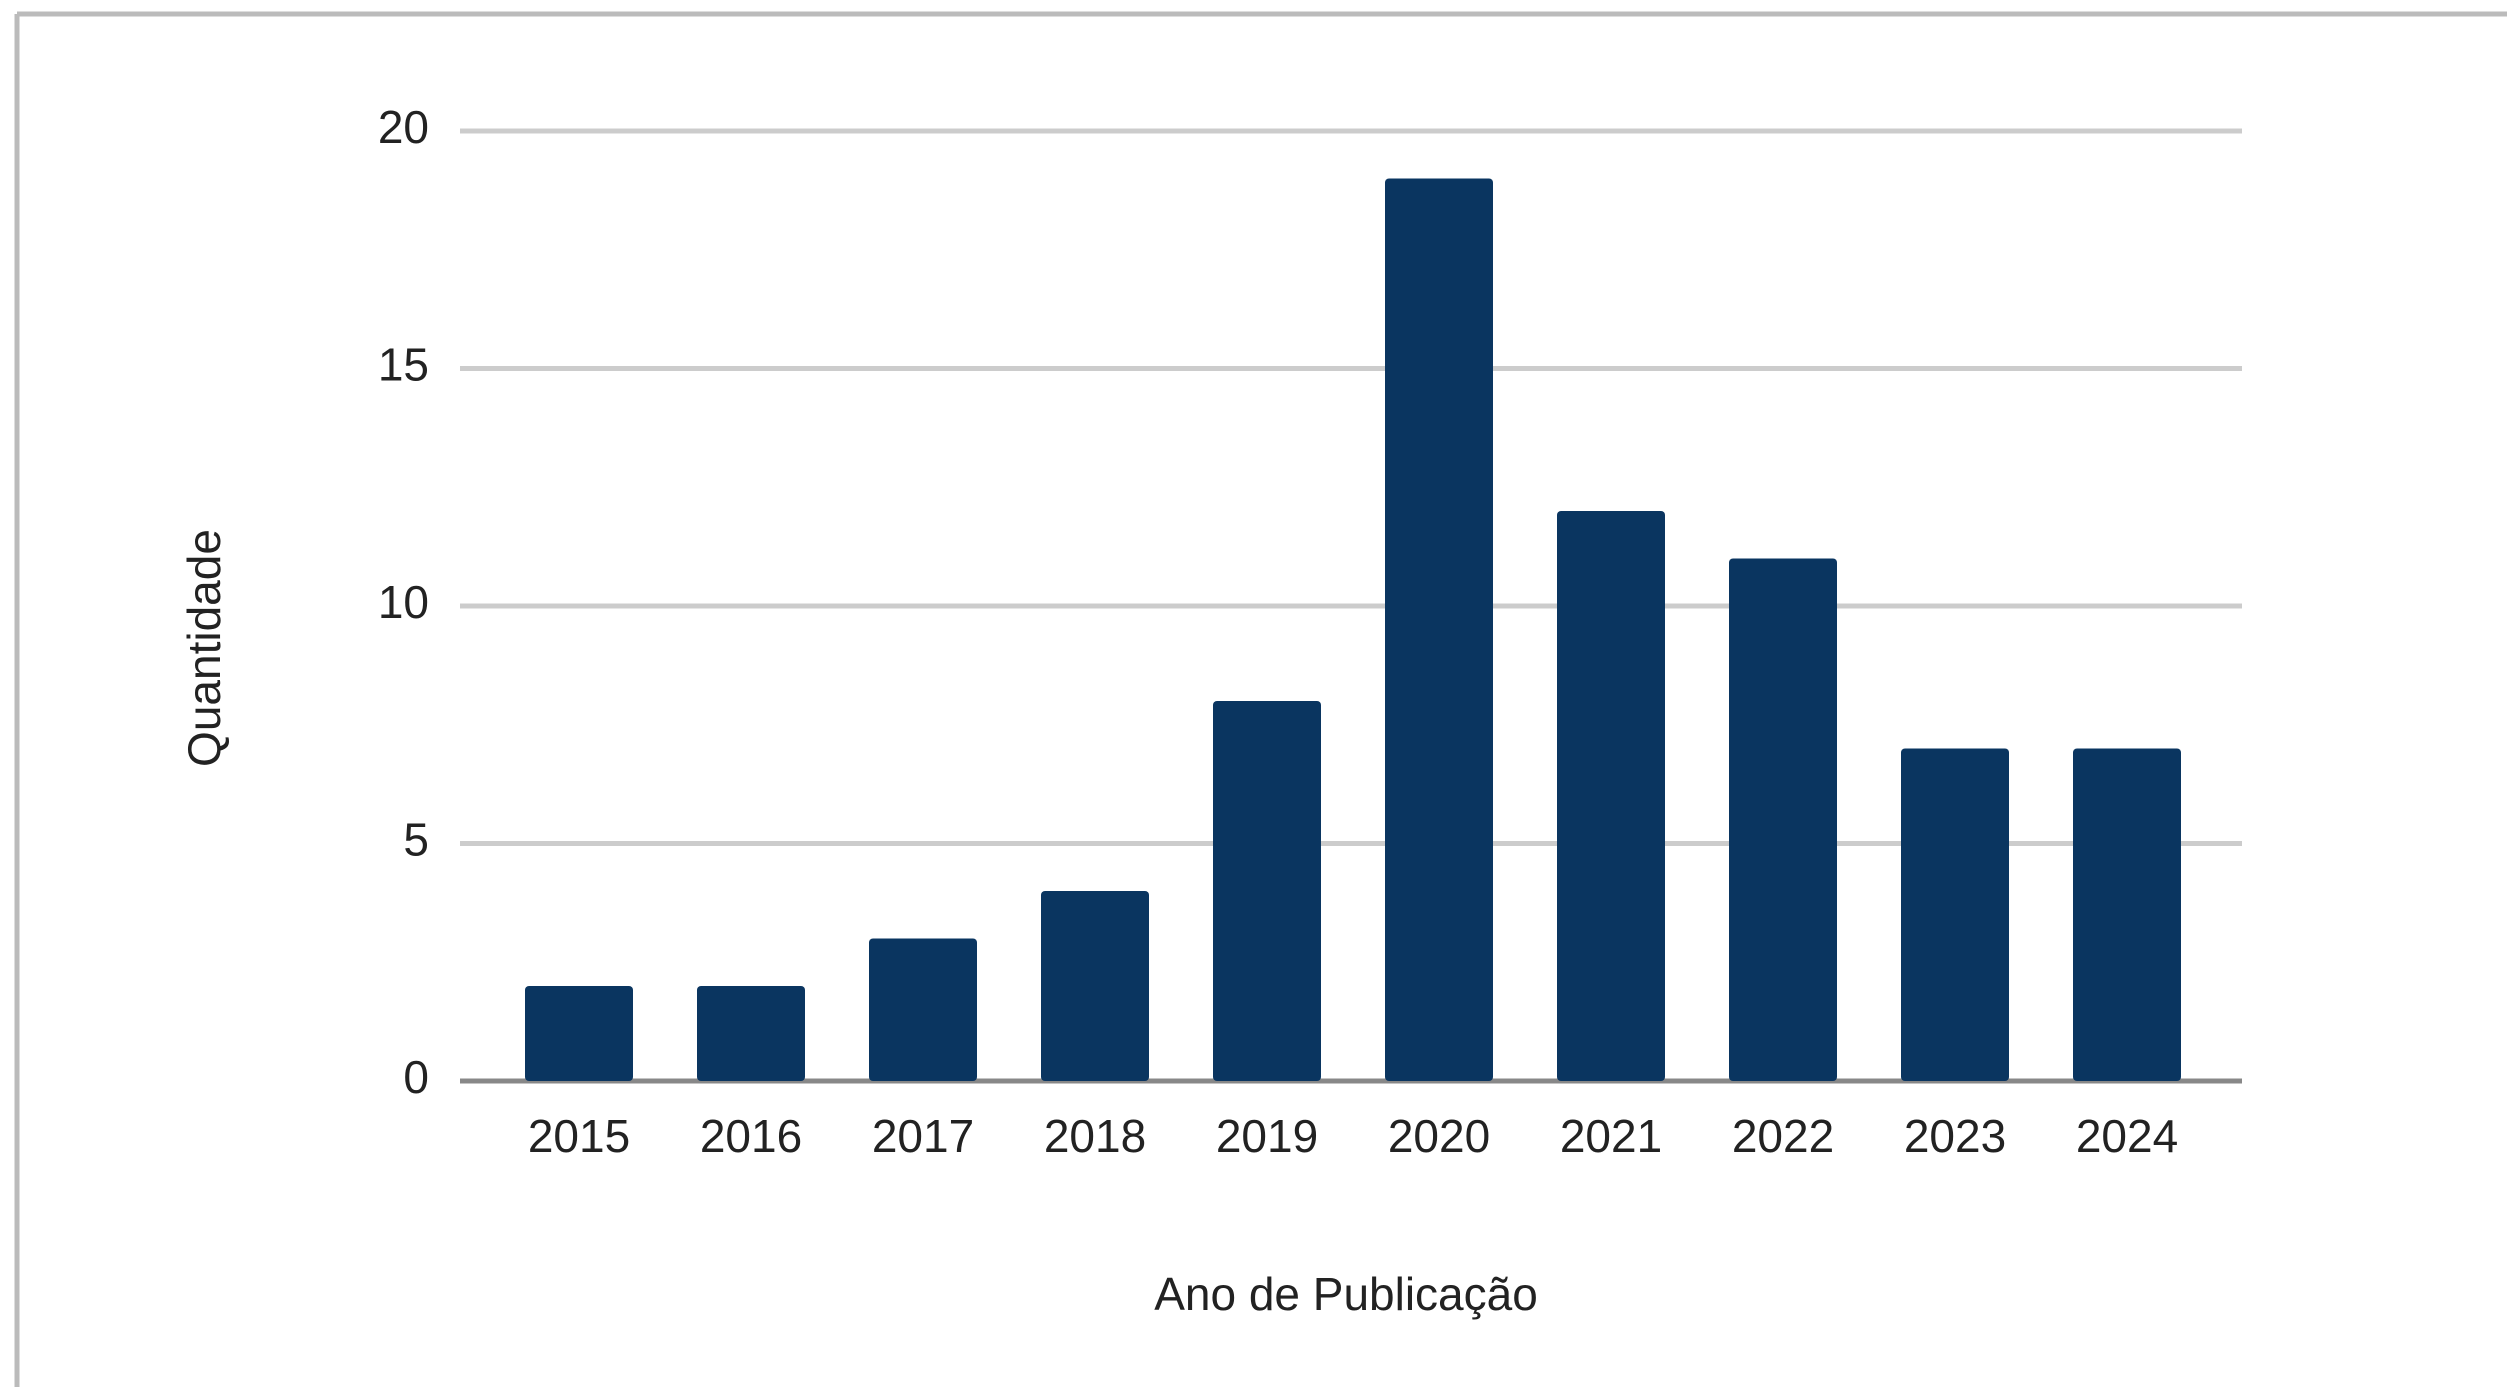  I want to click on y-tick-label: 10, so click(403, 602).